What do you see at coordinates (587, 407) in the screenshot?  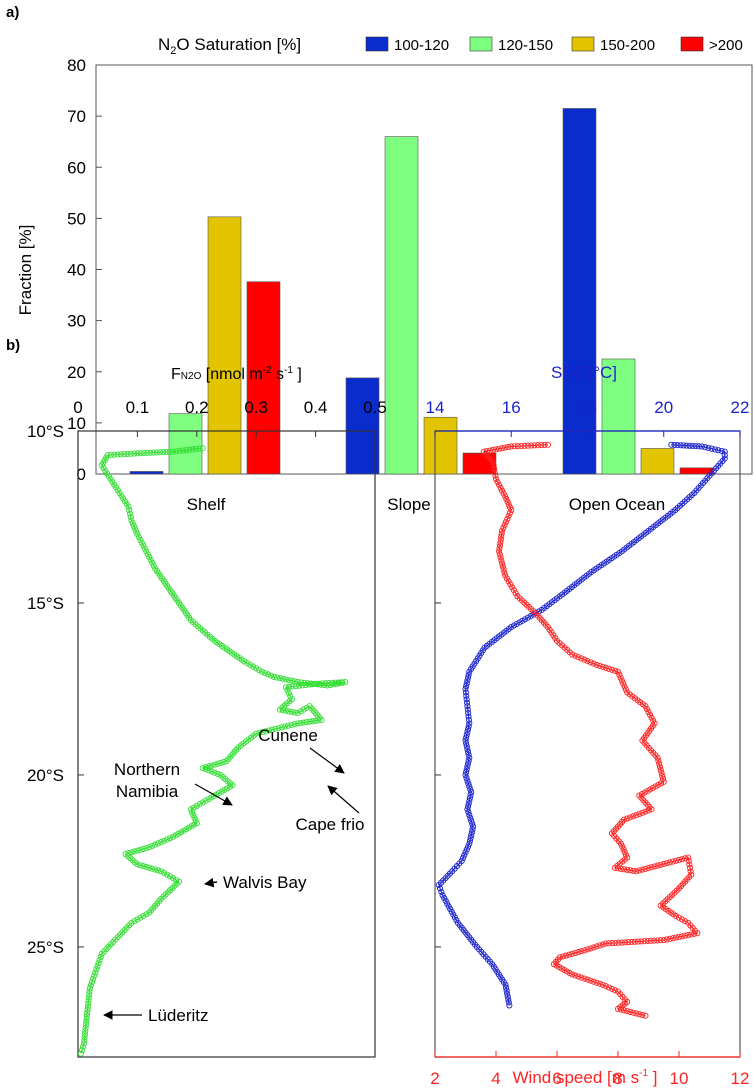 I see `sst-tick-label: 18` at bounding box center [587, 407].